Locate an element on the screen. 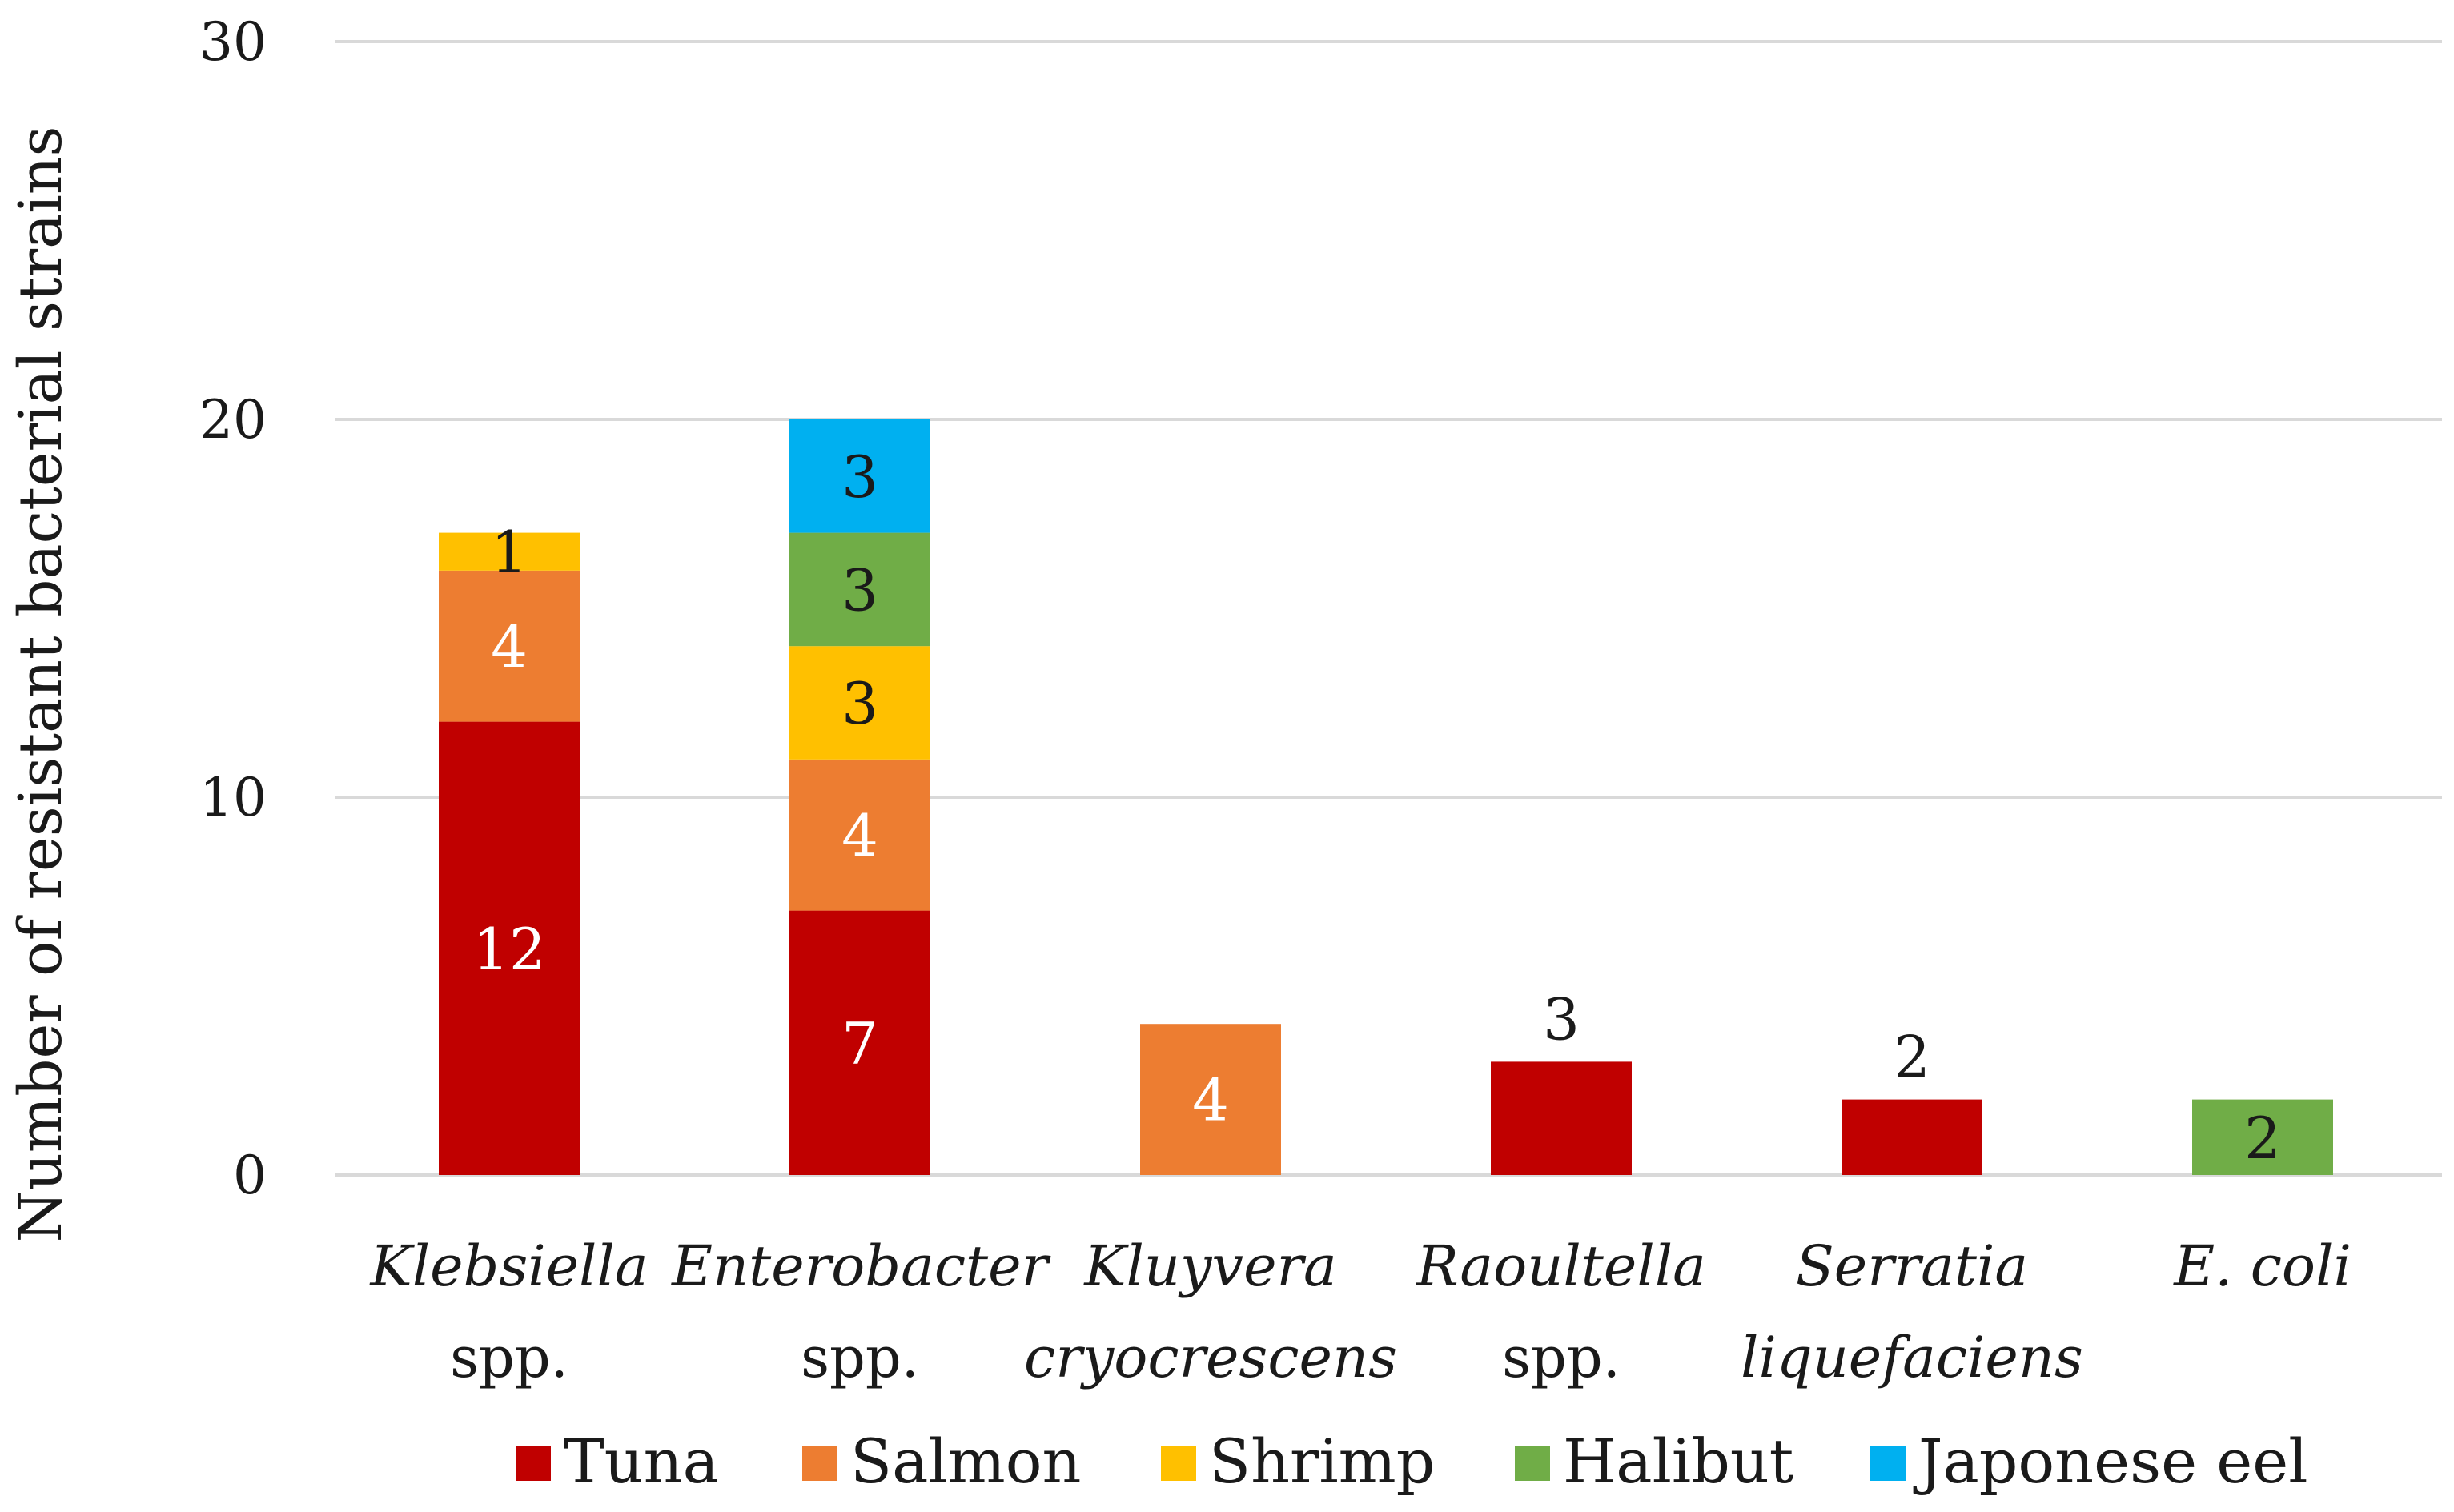 This screenshot has height=1512, width=2454. data-label: 1 is located at coordinates (509, 553).